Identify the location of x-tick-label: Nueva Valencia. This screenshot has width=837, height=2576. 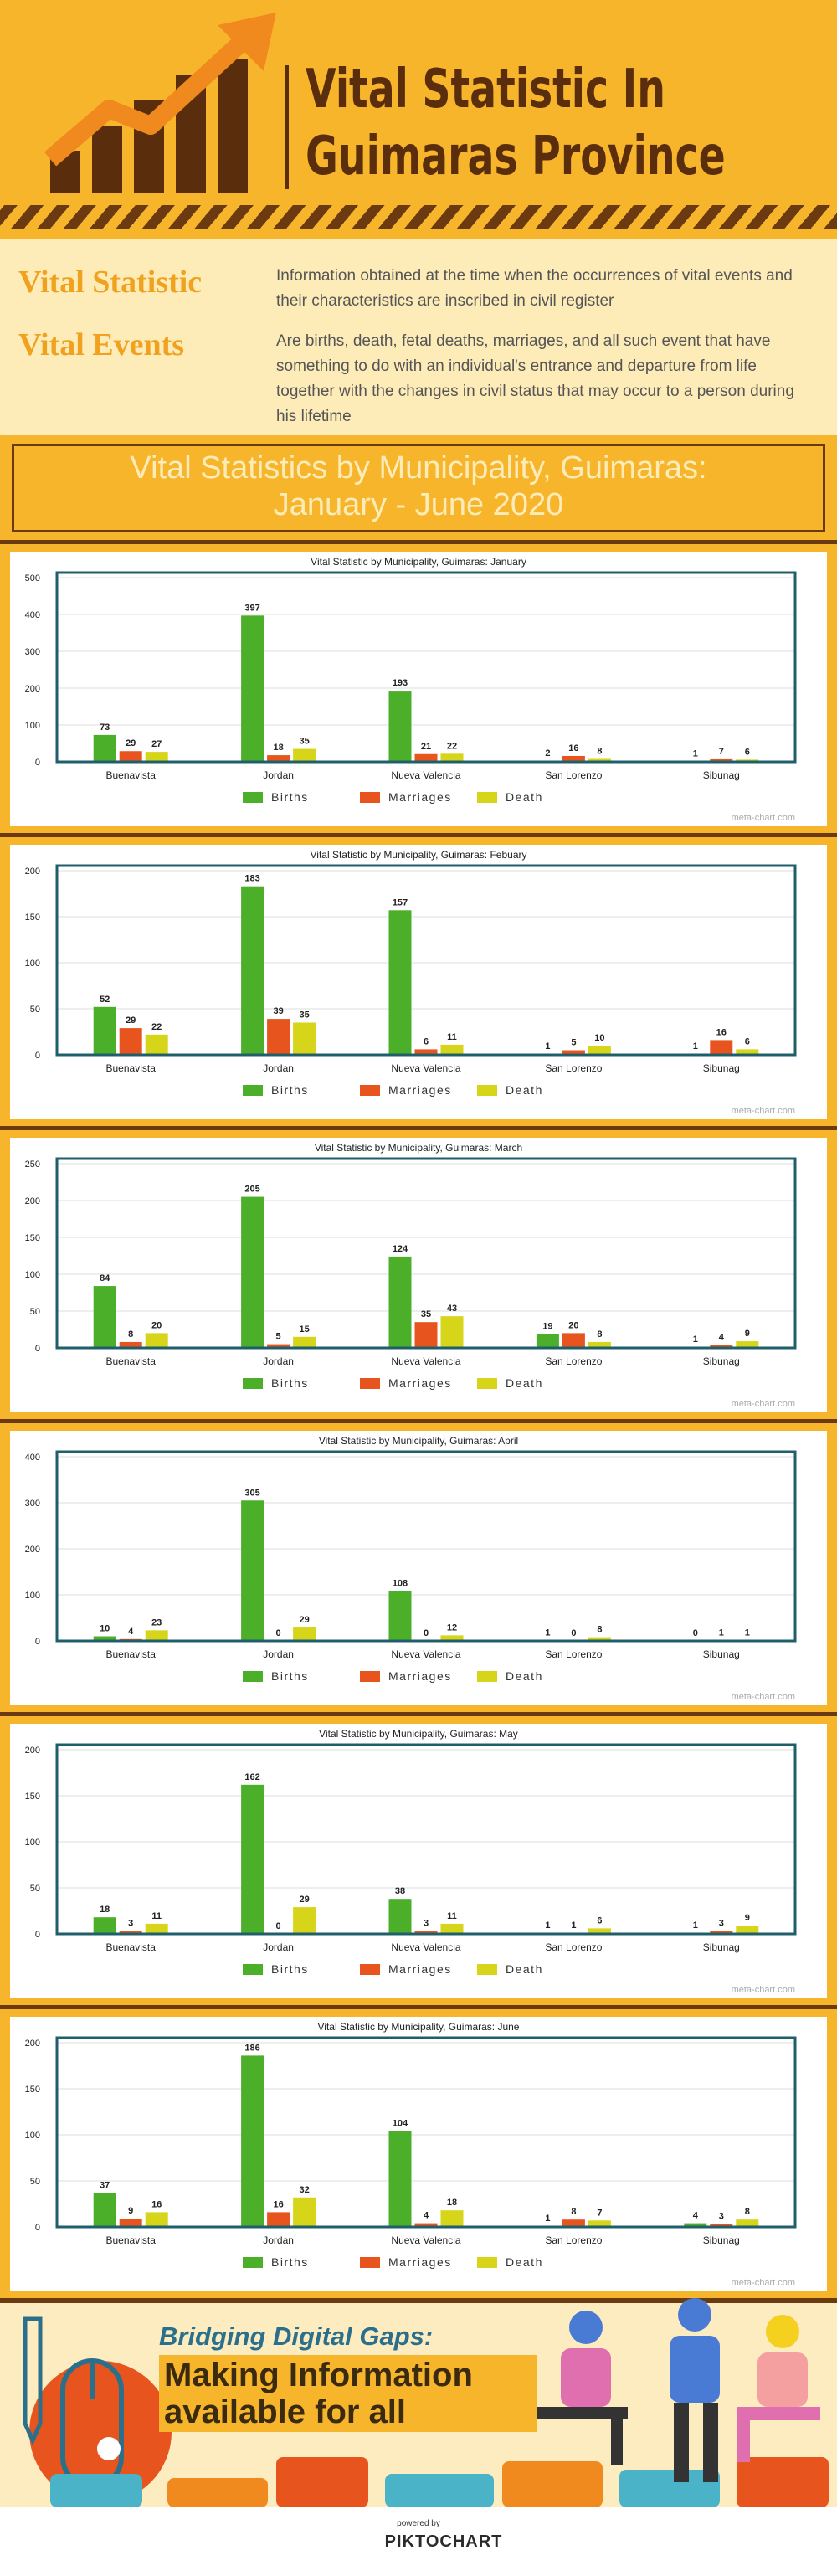
(425, 775).